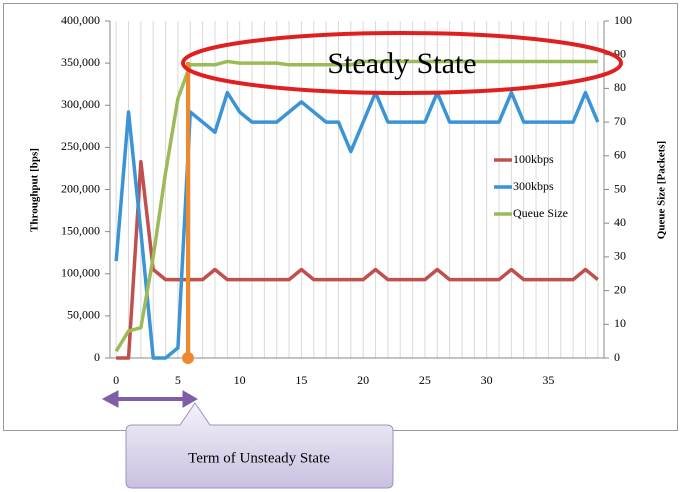 This screenshot has width=681, height=492. What do you see at coordinates (150, 399) in the screenshot?
I see `unsteady-arrow` at bounding box center [150, 399].